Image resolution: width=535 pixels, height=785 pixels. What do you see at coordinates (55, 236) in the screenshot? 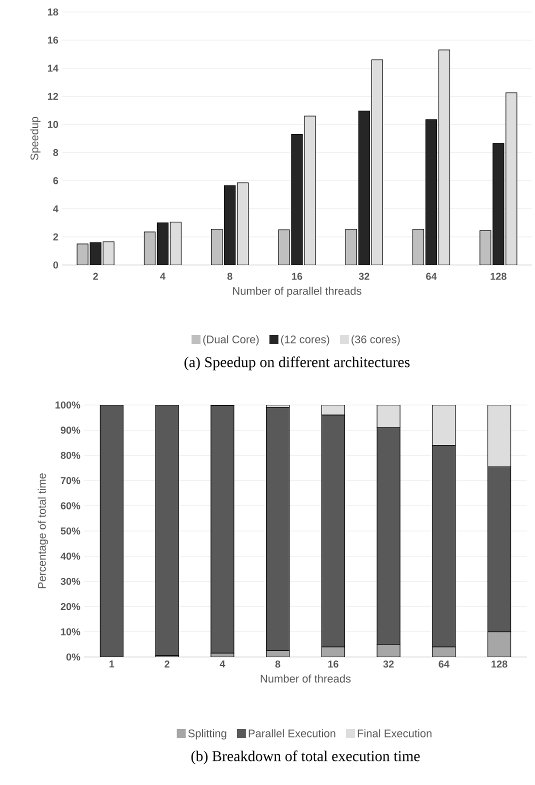
I see `y-tick-label: 2` at bounding box center [55, 236].